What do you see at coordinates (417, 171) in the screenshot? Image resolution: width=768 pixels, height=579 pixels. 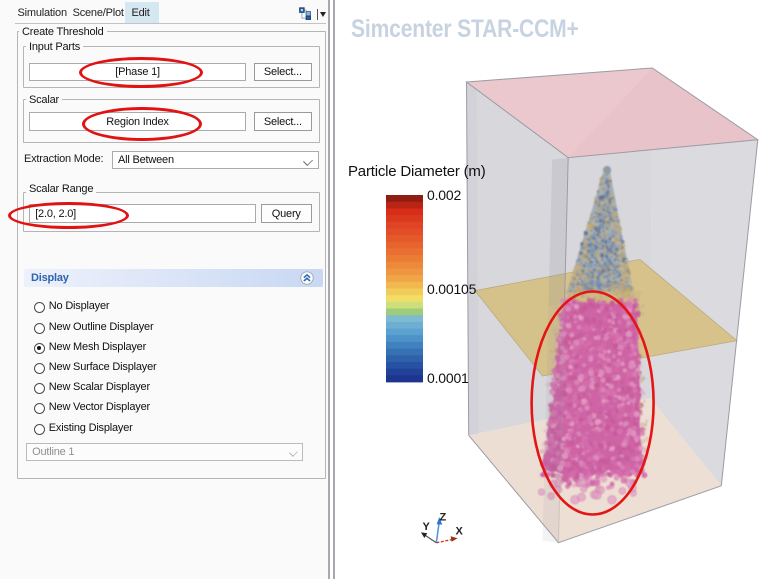 I see `svg-text: Particle Diameter (m)` at bounding box center [417, 171].